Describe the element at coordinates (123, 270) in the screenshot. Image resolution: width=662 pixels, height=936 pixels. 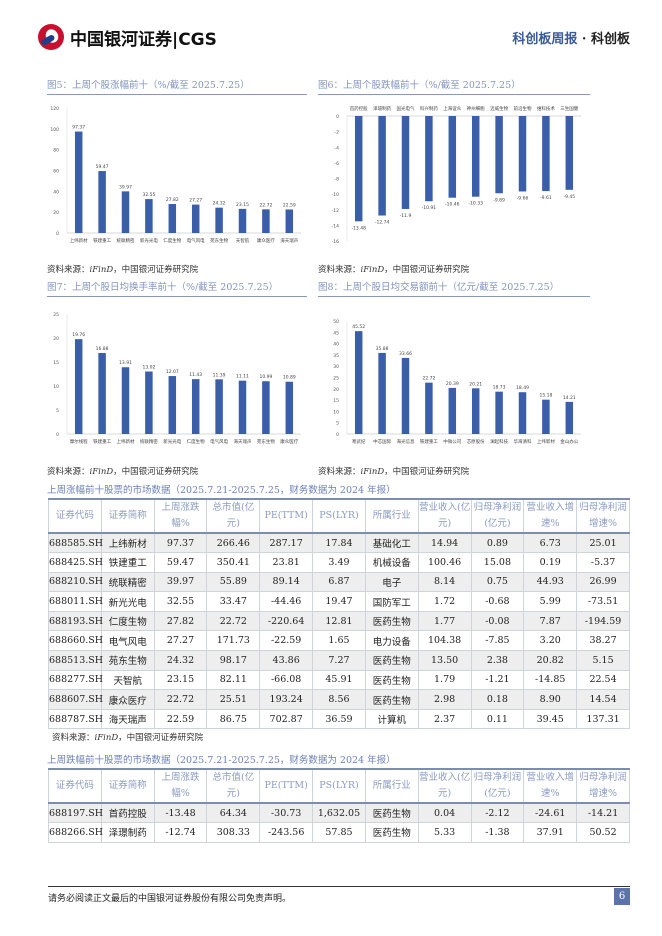
I see `figure-5-source: 资料来源：iFinD，中国银河证券研究院` at that location.